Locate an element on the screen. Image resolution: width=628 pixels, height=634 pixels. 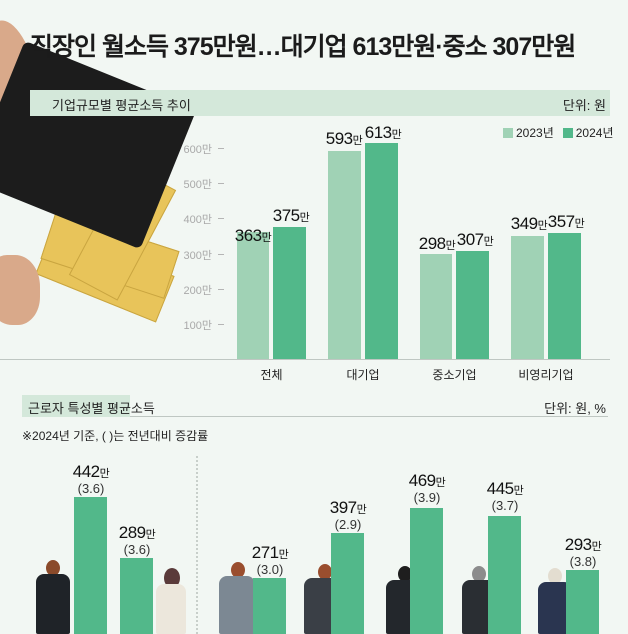
section2-unit: 단위: 원, % is located at coordinates (575, 408).